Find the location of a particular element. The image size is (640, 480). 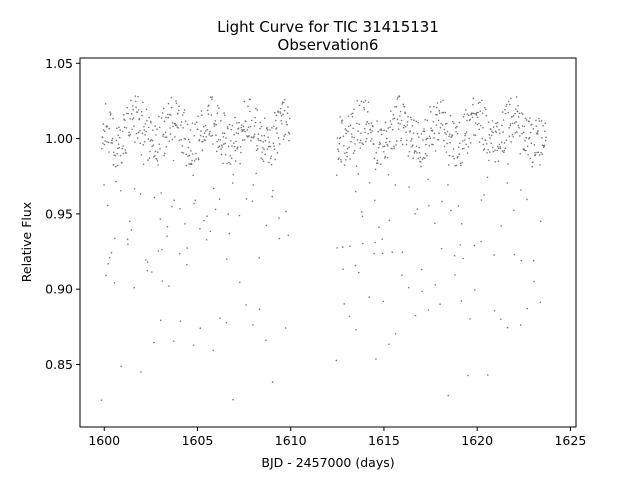

chart-title: Light Curve for TIC 31415131 is located at coordinates (328, 27).